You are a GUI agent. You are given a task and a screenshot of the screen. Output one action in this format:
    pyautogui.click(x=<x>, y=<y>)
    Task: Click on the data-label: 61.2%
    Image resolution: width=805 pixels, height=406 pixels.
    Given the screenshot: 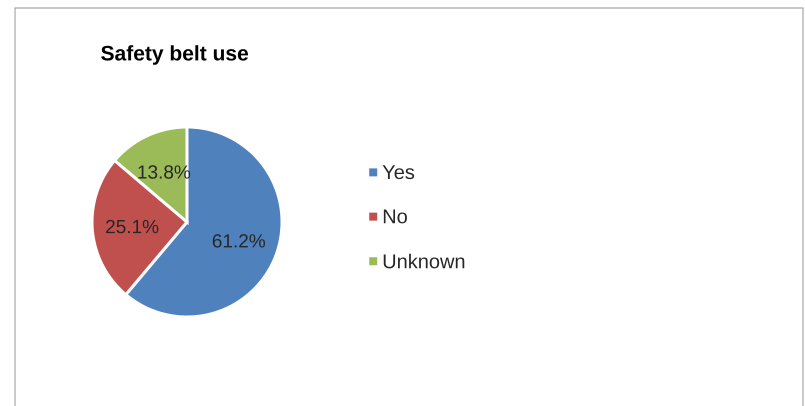 What is the action you would take?
    pyautogui.click(x=239, y=241)
    